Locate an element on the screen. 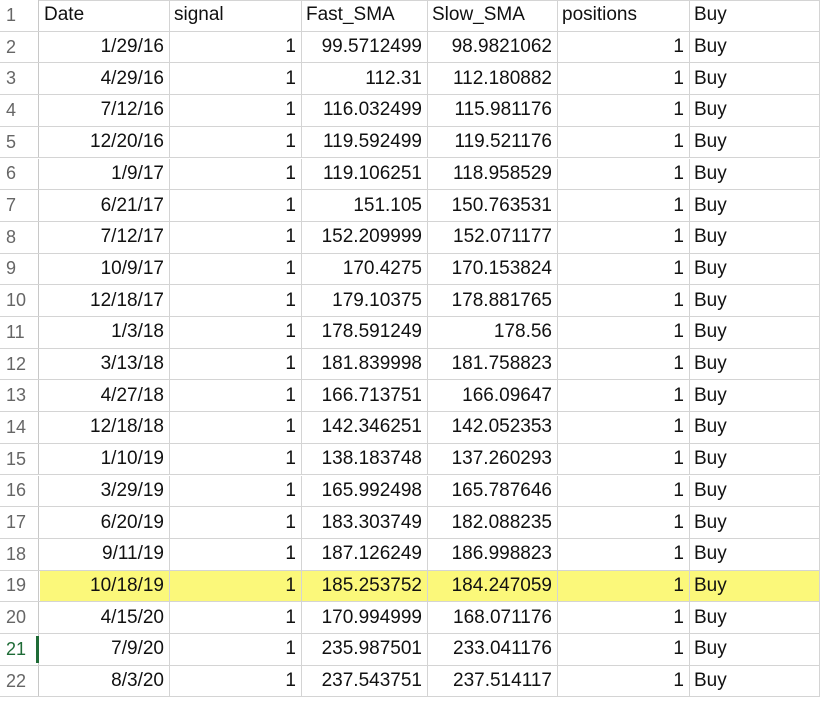 Image resolution: width=820 pixels, height=708 pixels. row-number: 2 is located at coordinates (19, 47).